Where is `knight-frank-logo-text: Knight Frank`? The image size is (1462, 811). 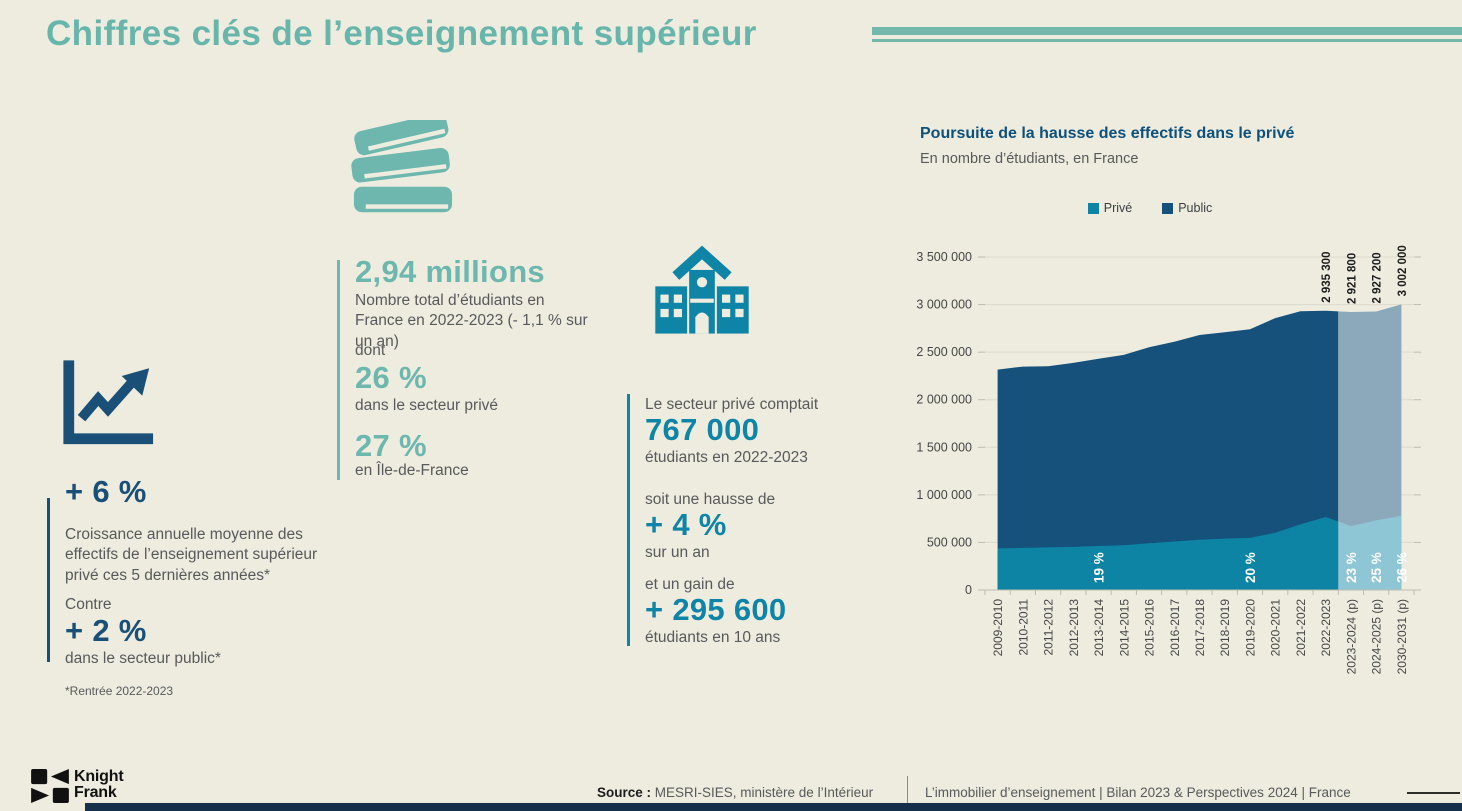 knight-frank-logo-text: Knight Frank is located at coordinates (99, 784).